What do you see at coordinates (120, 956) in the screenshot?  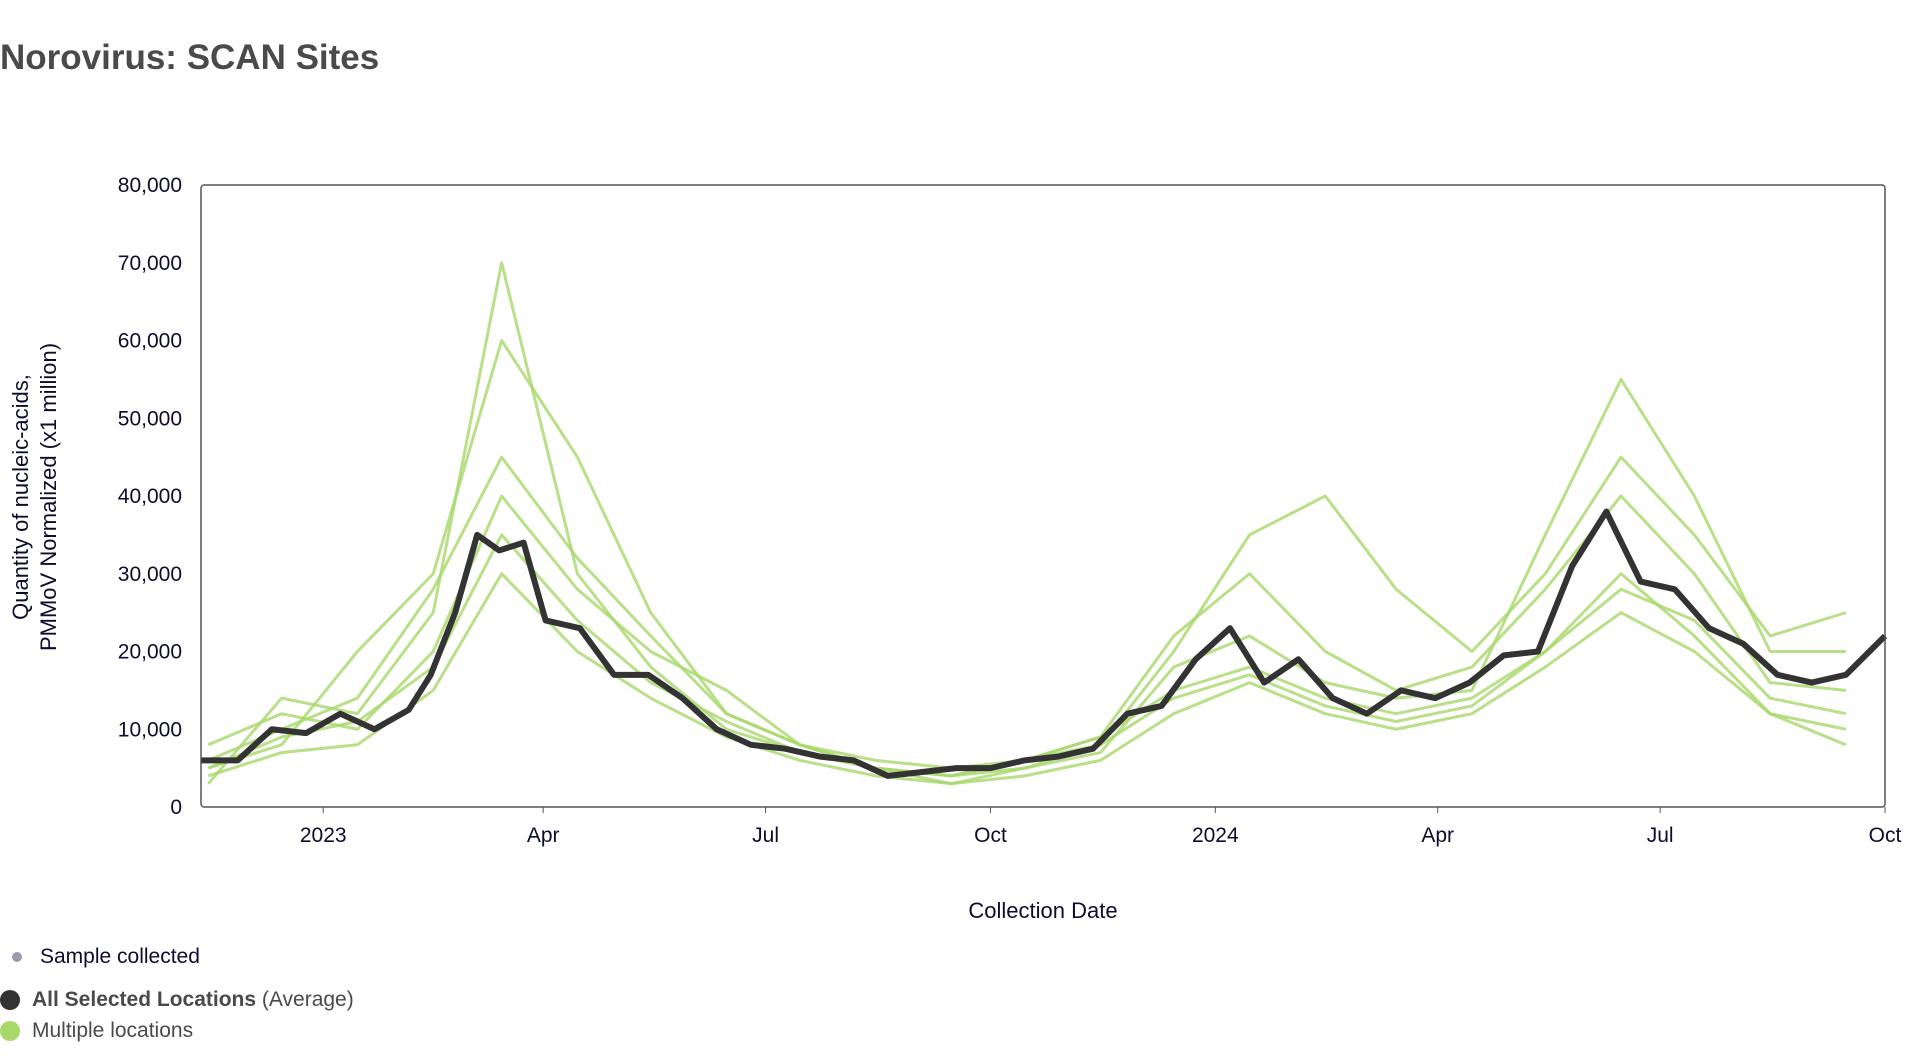 I see `legend-sample-label: Sample collected` at bounding box center [120, 956].